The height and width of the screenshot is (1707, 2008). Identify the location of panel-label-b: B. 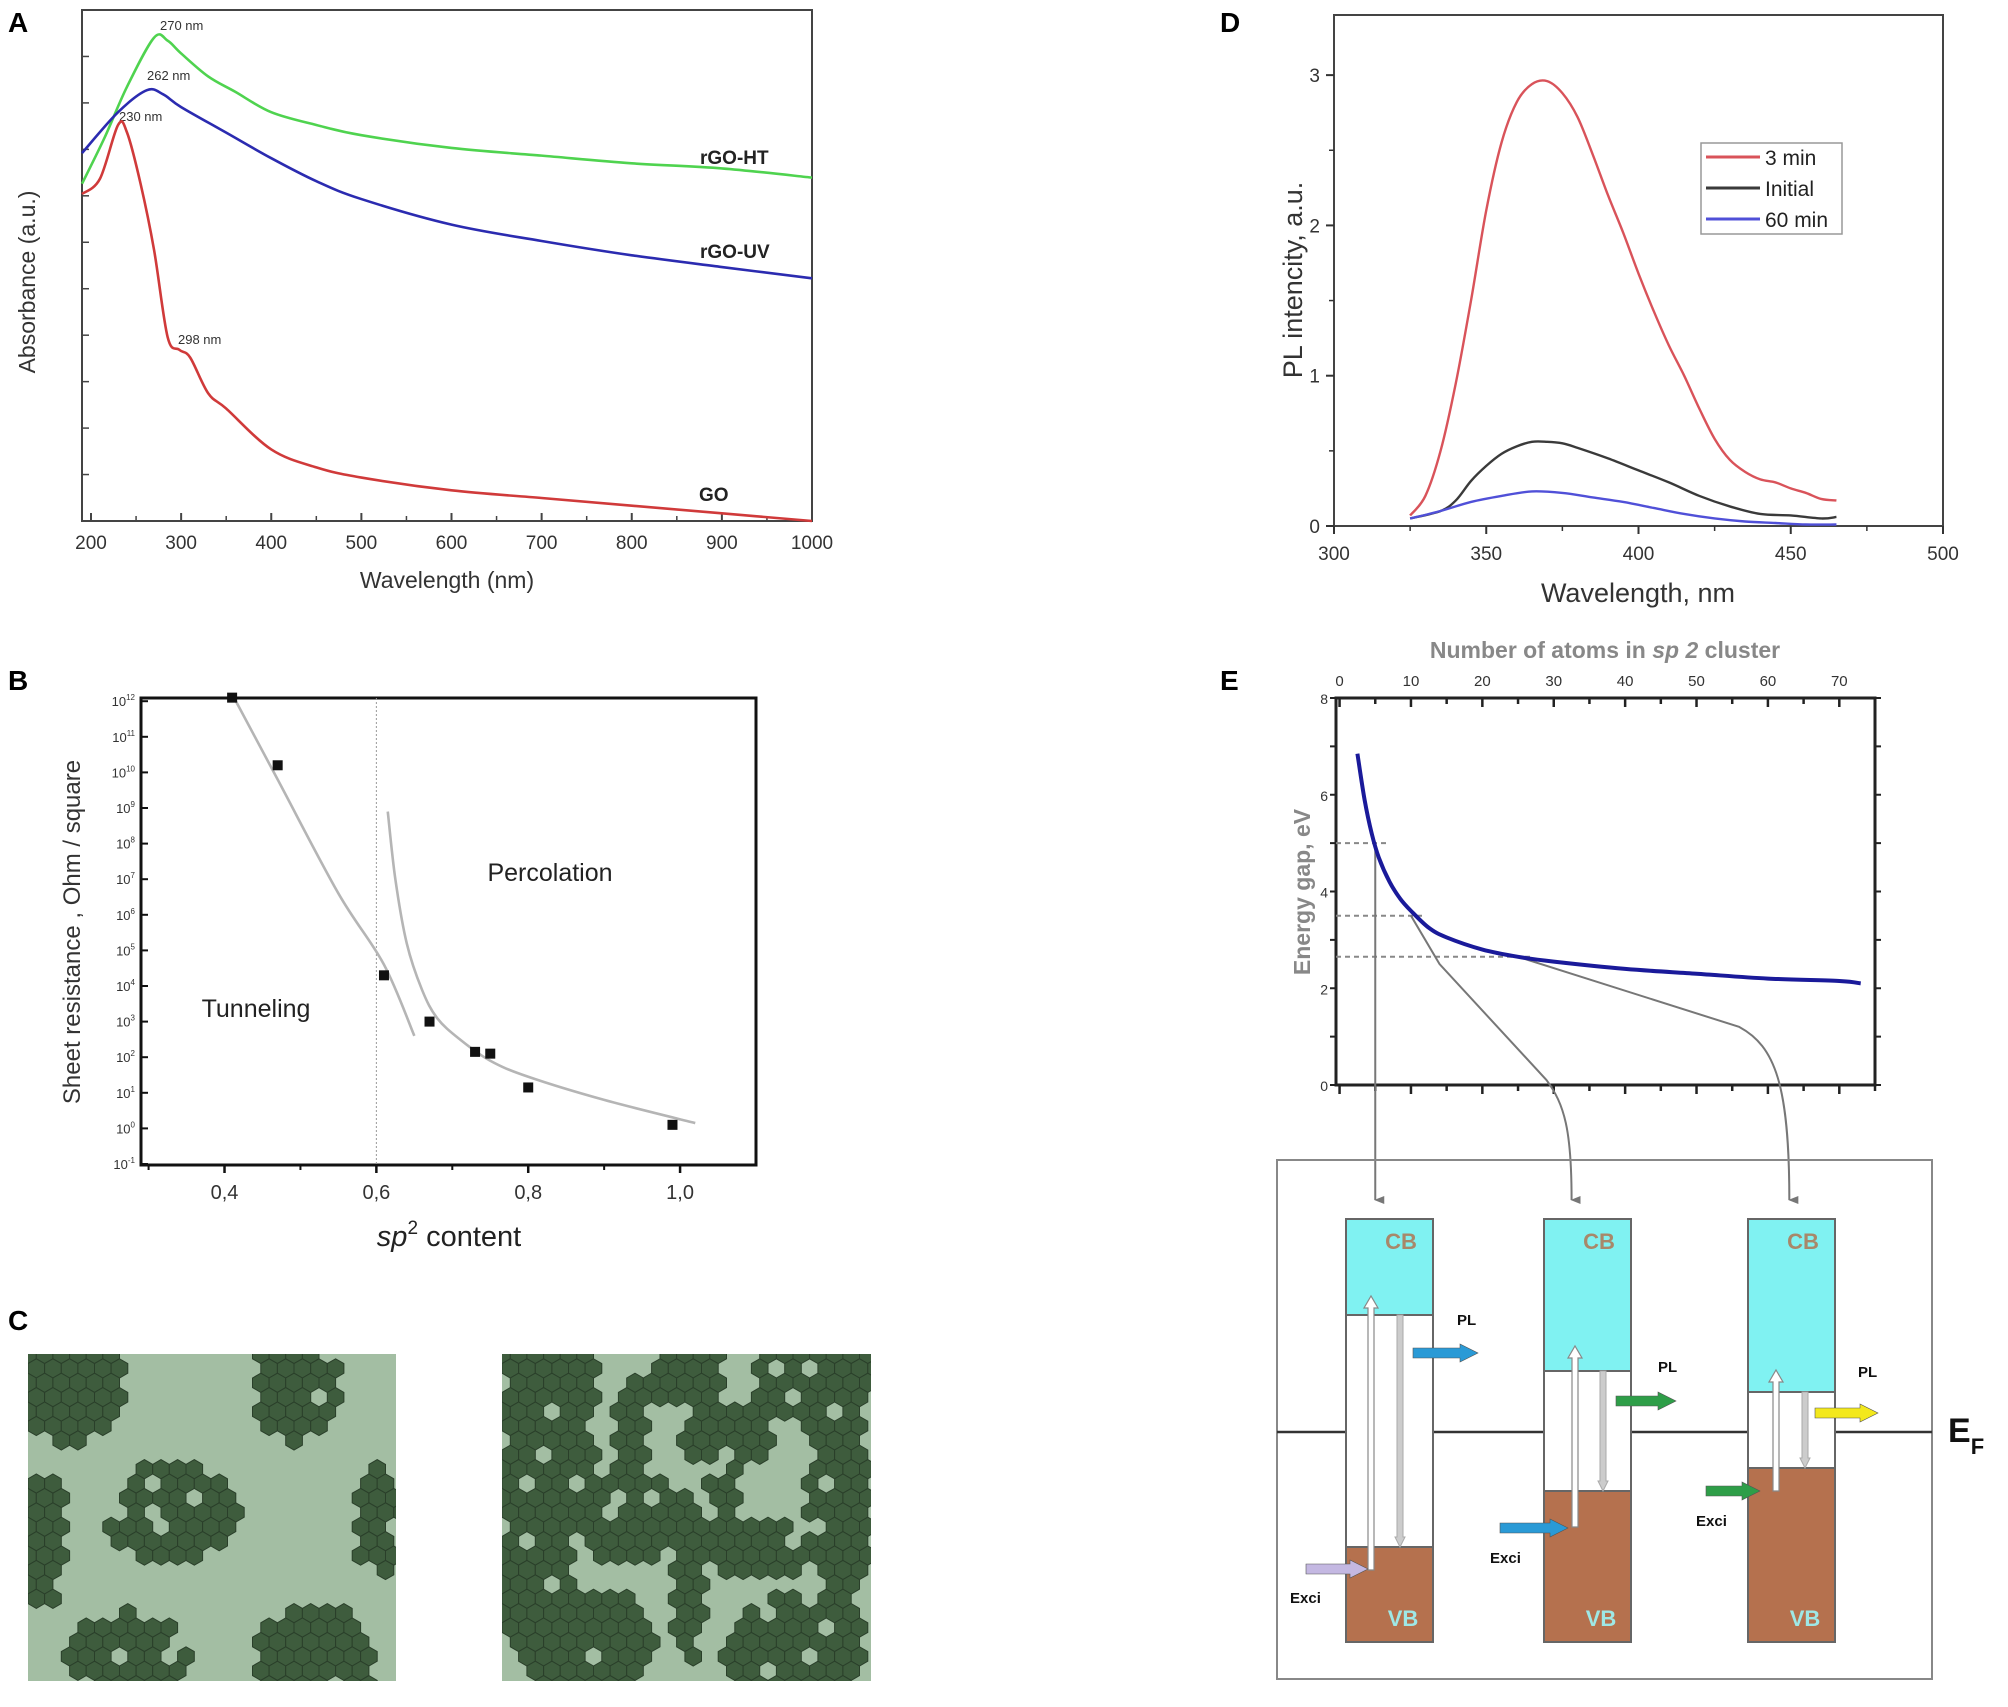
(18, 680).